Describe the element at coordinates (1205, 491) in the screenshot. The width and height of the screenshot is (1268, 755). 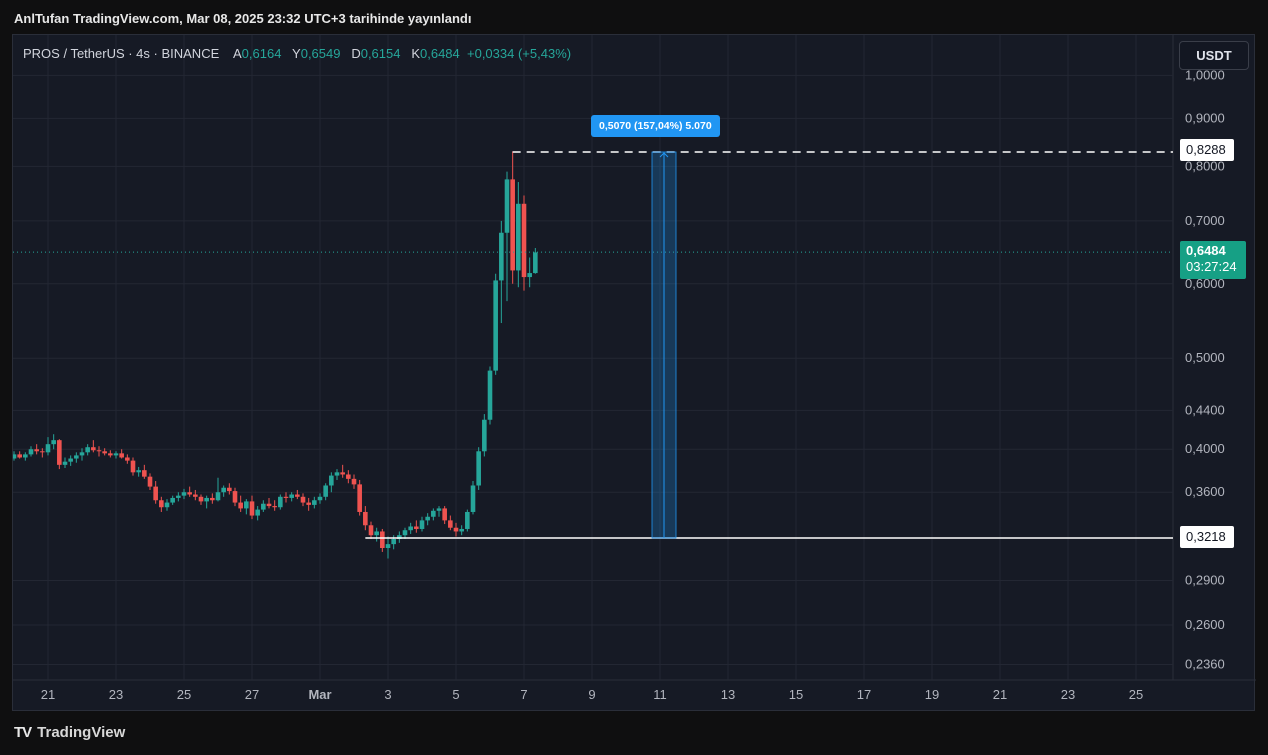
I see `price-tick-label: 0,3600` at that location.